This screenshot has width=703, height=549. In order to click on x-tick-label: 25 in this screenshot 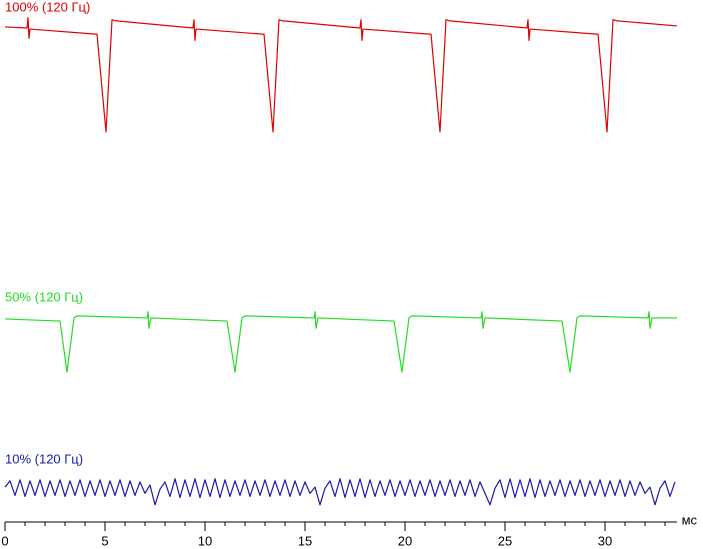, I will do `click(505, 540)`.